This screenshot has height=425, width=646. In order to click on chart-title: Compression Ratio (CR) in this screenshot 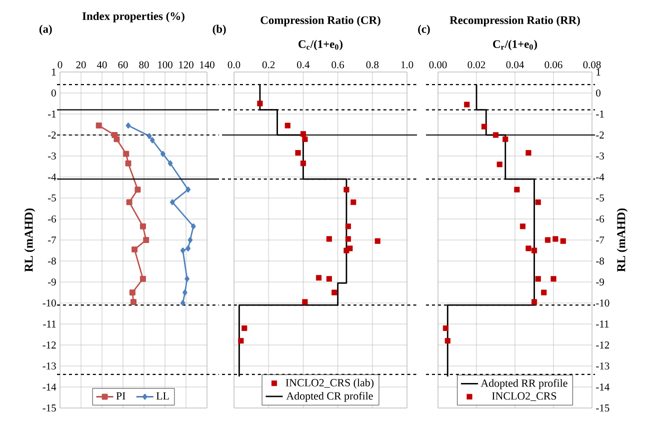, I will do `click(320, 21)`.